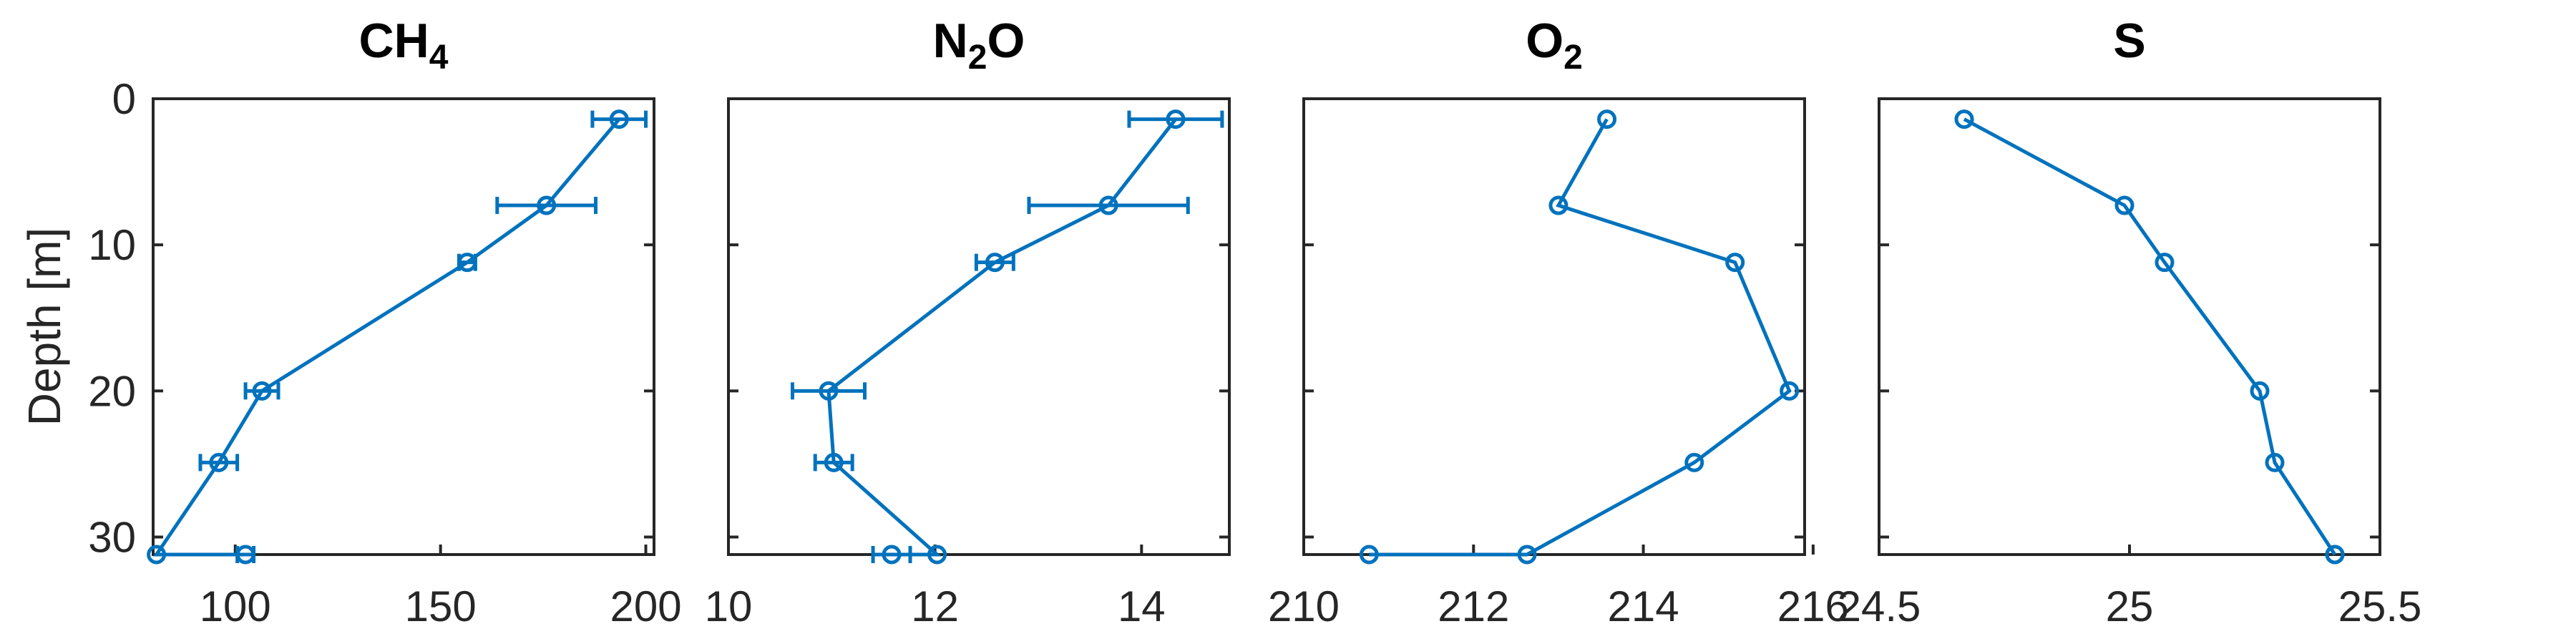 The height and width of the screenshot is (644, 2576). I want to click on x-tick-label: 12, so click(935, 606).